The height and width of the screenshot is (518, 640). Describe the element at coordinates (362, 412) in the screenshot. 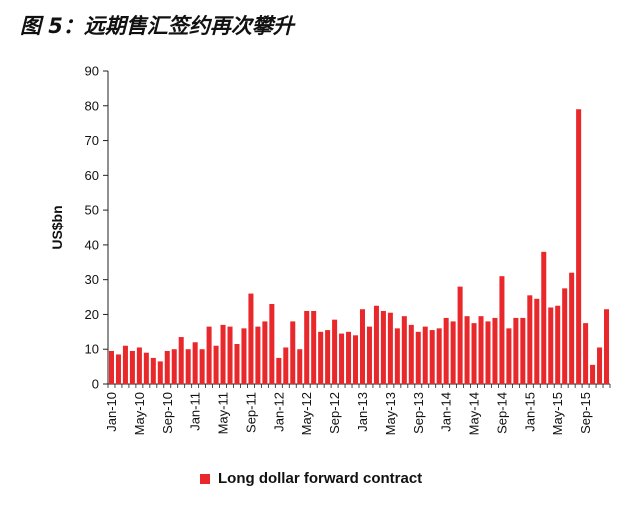

I see `x-tick-label: Jan-13` at that location.